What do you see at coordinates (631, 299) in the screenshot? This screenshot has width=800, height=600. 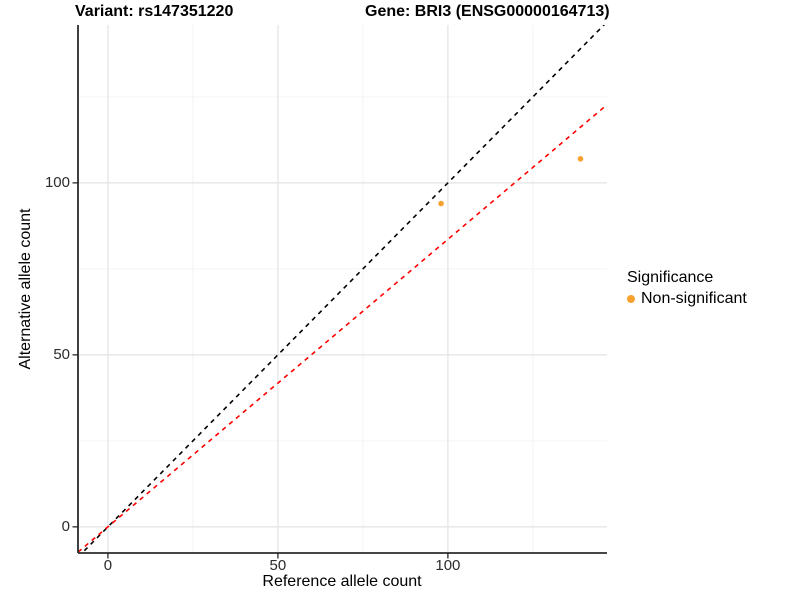 I see `legend-point-icon` at bounding box center [631, 299].